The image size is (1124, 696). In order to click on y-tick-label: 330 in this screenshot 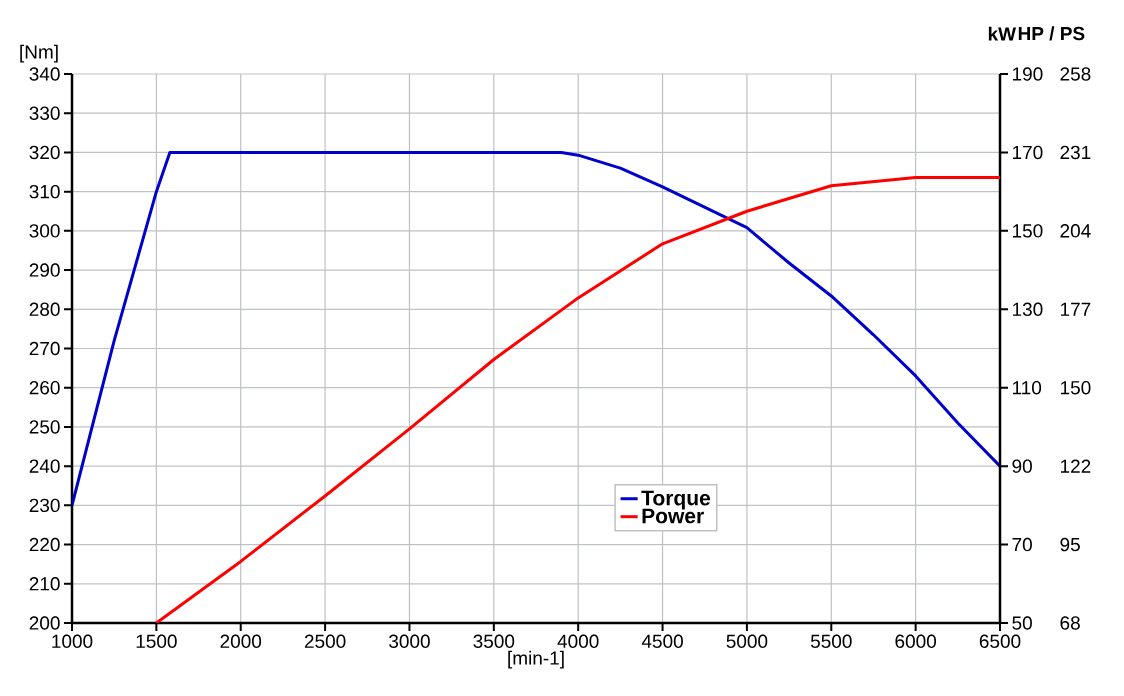, I will do `click(44, 113)`.